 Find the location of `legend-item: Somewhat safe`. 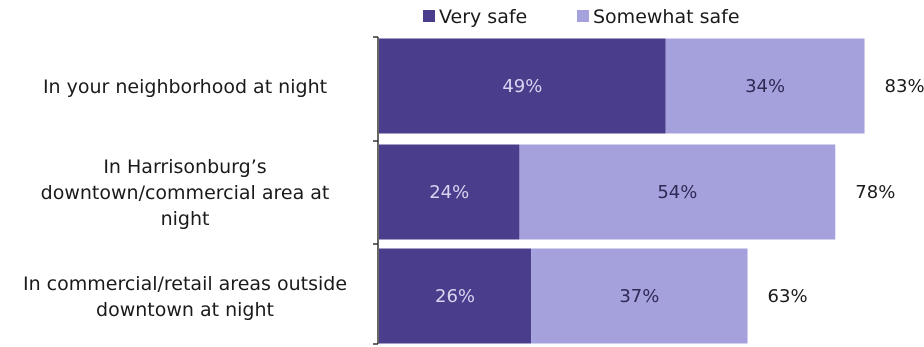

legend-item: Somewhat safe is located at coordinates (658, 17).